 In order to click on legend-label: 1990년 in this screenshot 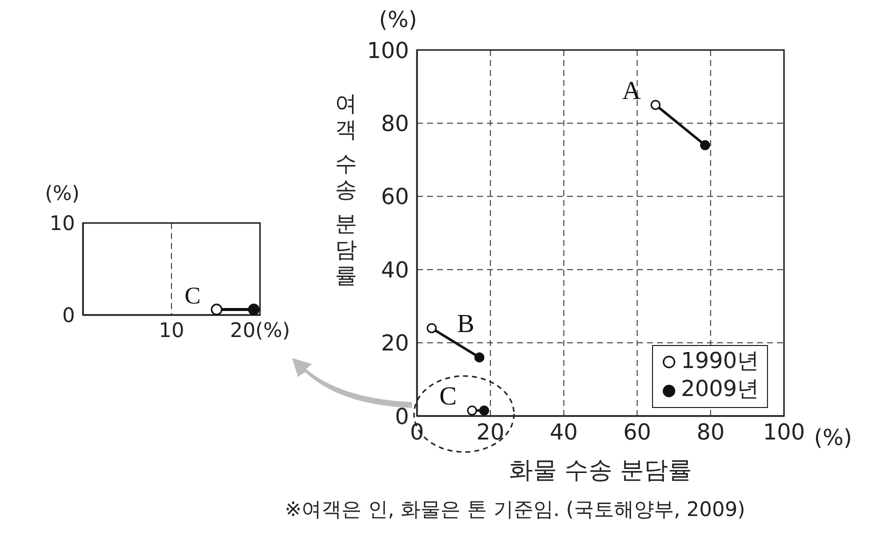, I will do `click(720, 362)`.